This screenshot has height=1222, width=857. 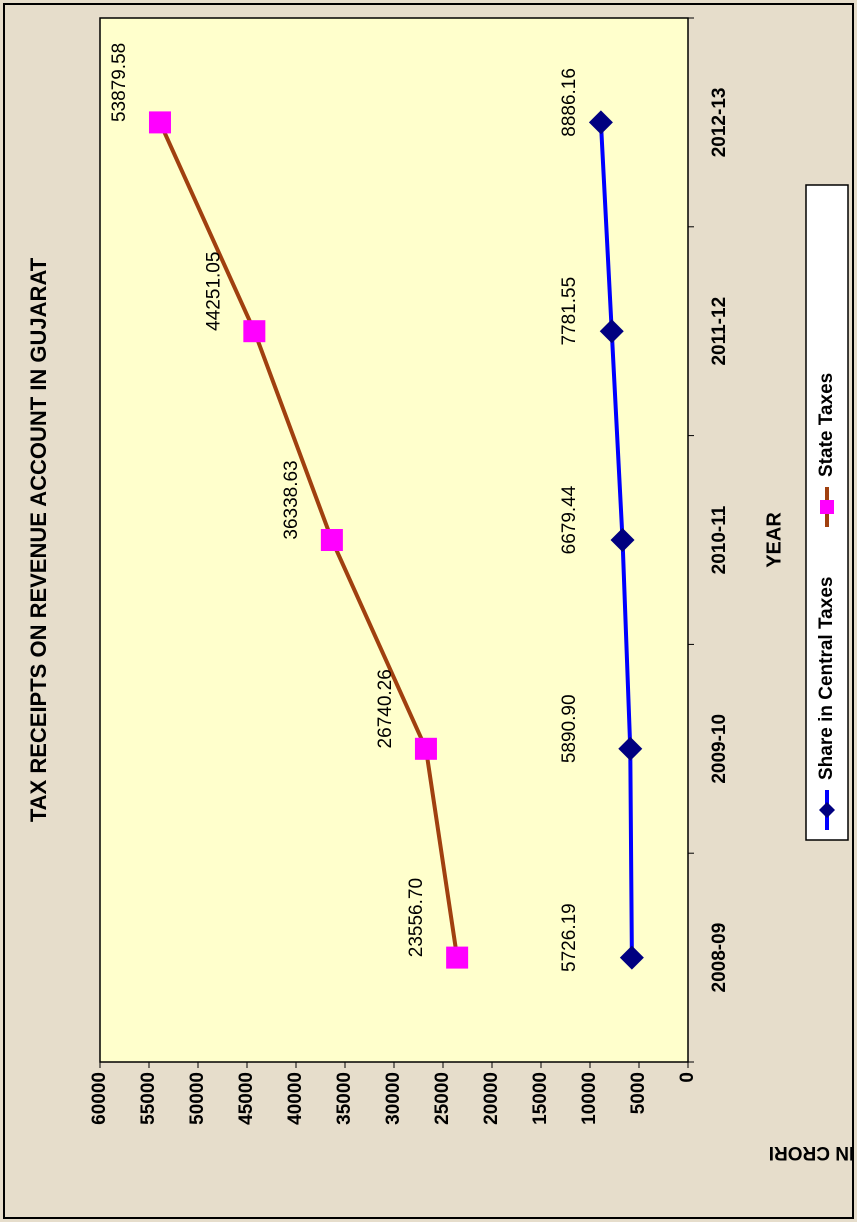 What do you see at coordinates (540, 1098) in the screenshot?
I see `y-tick-label: 15000` at bounding box center [540, 1098].